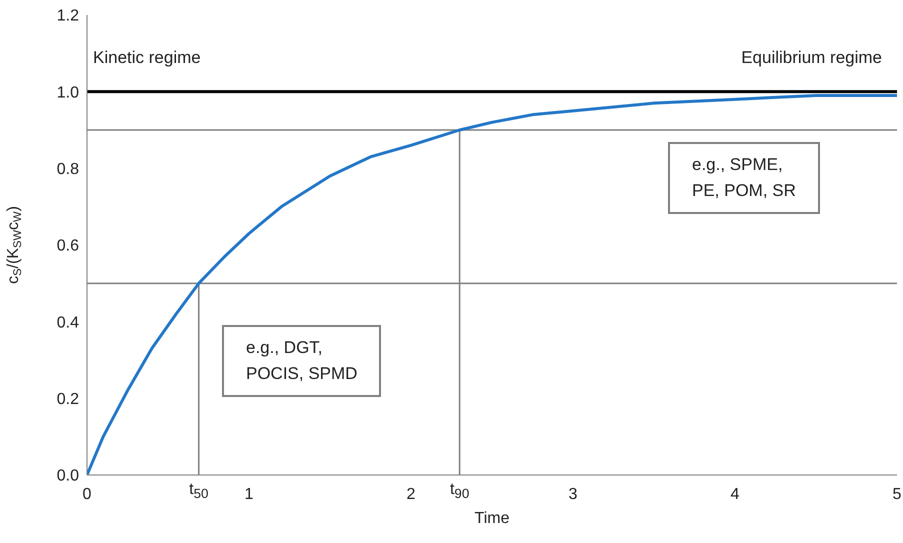 The image size is (903, 543). What do you see at coordinates (411, 494) in the screenshot?
I see `x-tick-label: 2` at bounding box center [411, 494].